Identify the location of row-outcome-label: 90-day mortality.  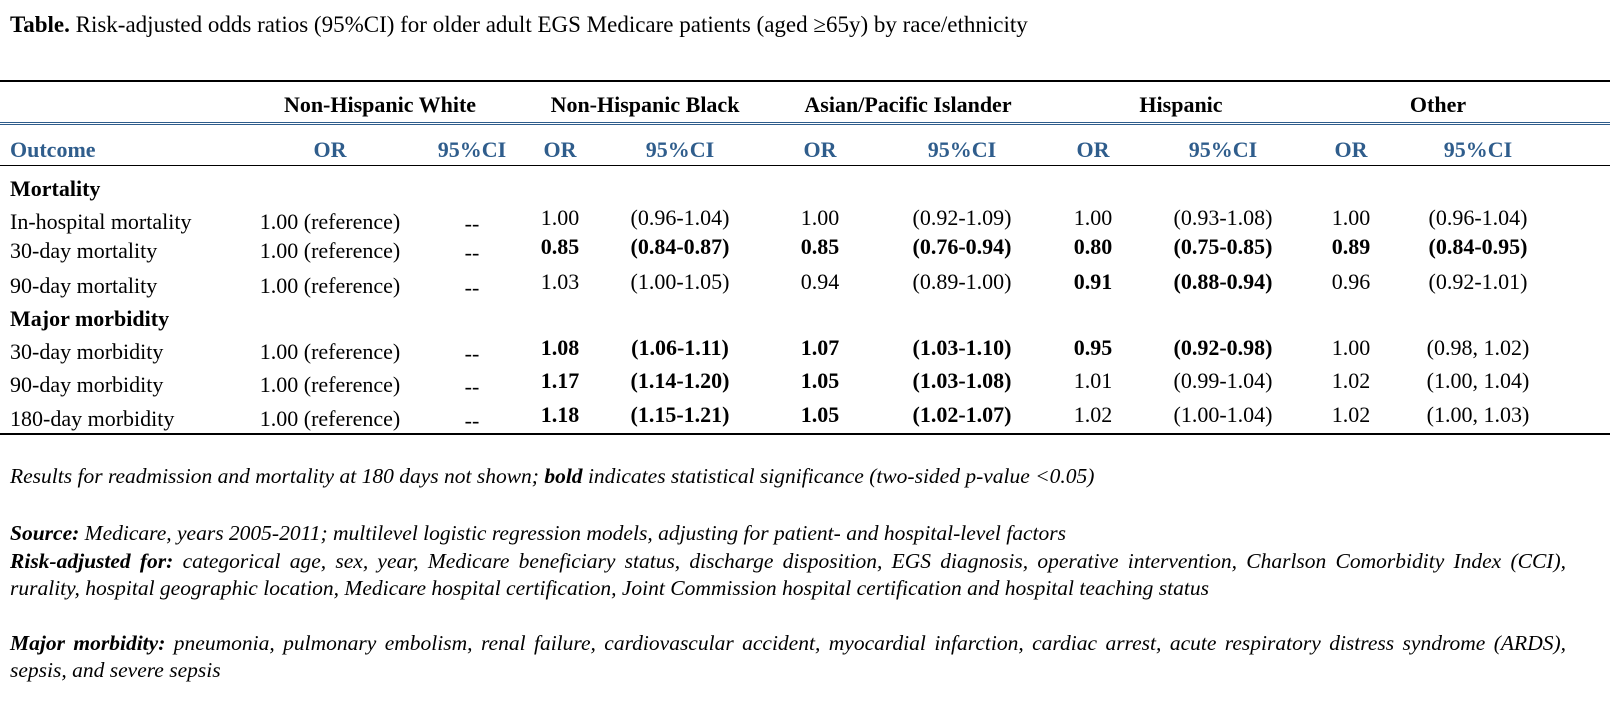
(84, 285).